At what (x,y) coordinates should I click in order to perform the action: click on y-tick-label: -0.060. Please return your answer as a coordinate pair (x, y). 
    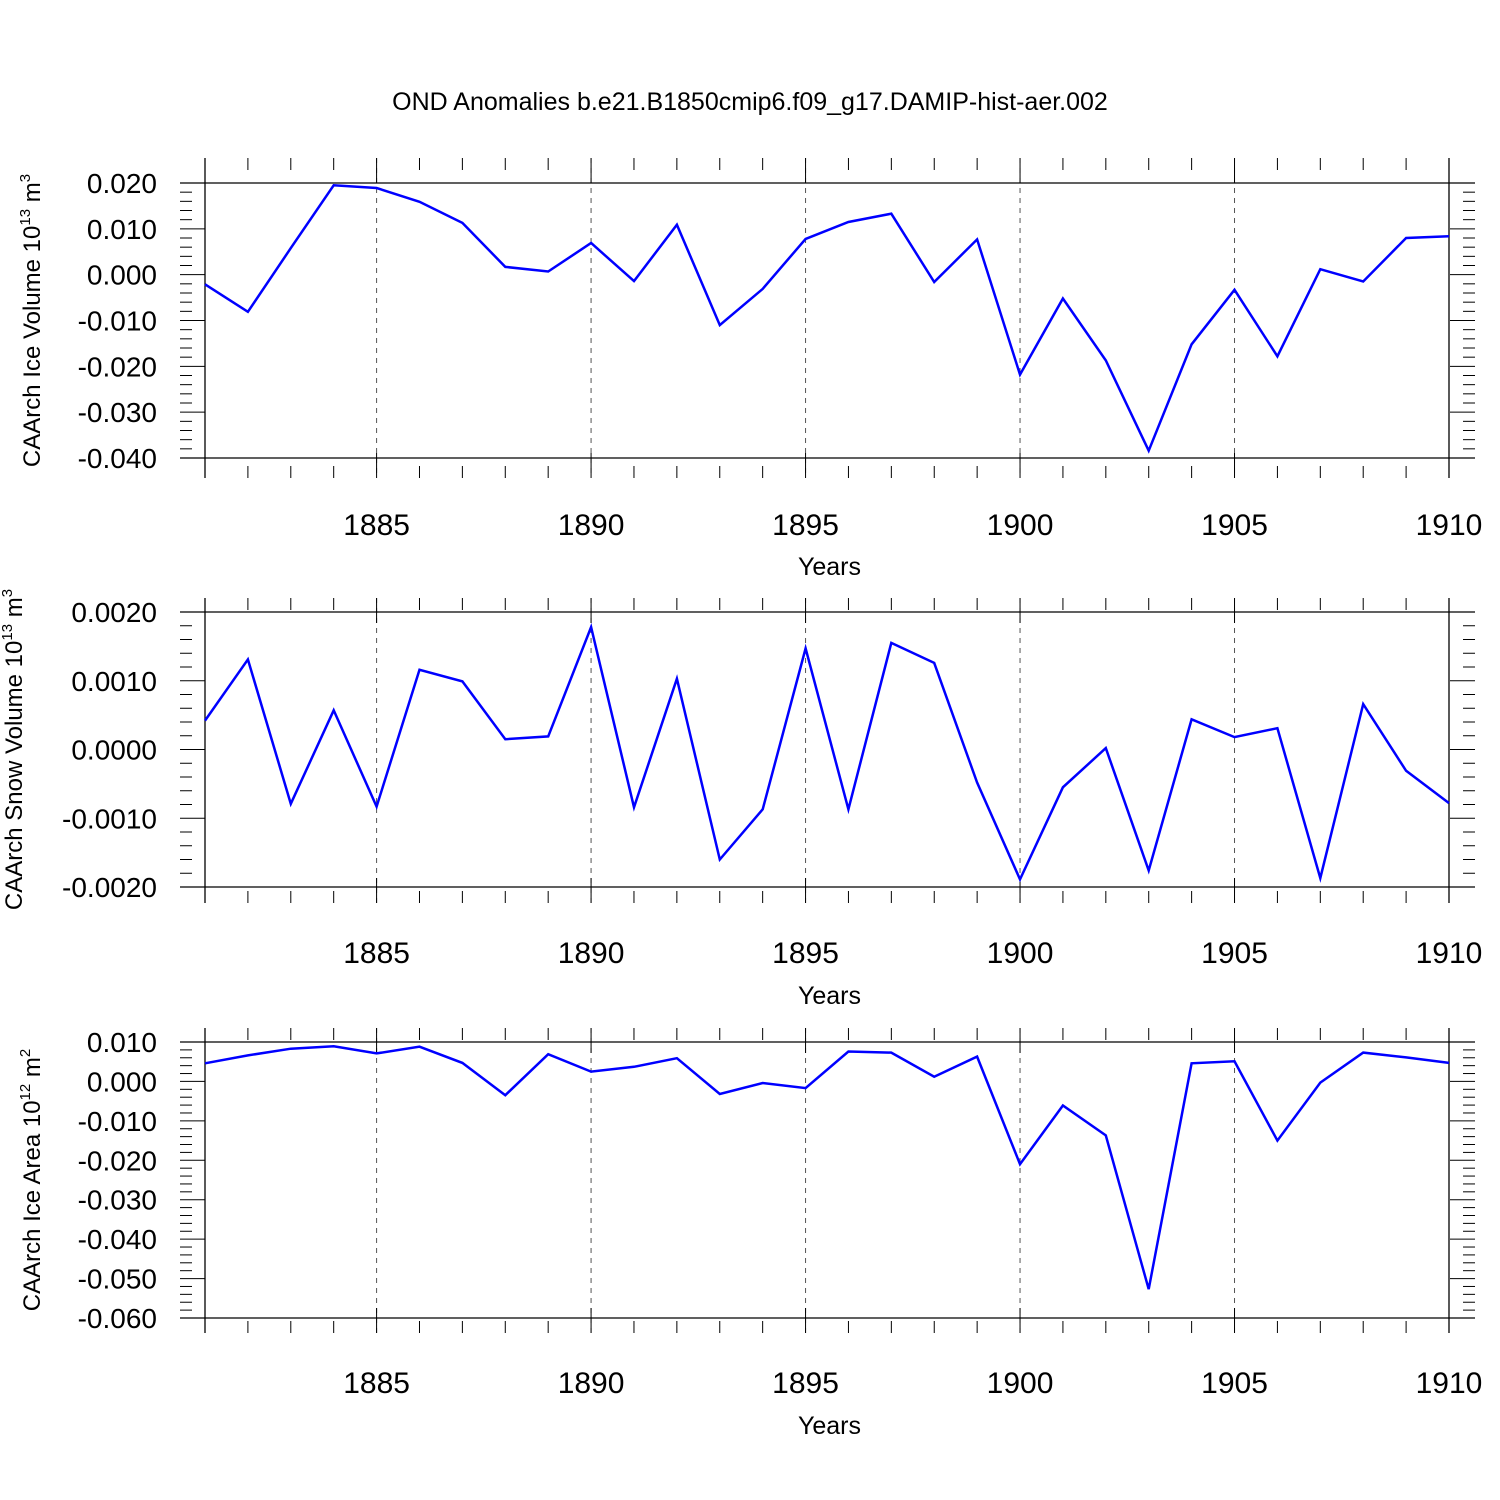
    Looking at the image, I should click on (117, 1318).